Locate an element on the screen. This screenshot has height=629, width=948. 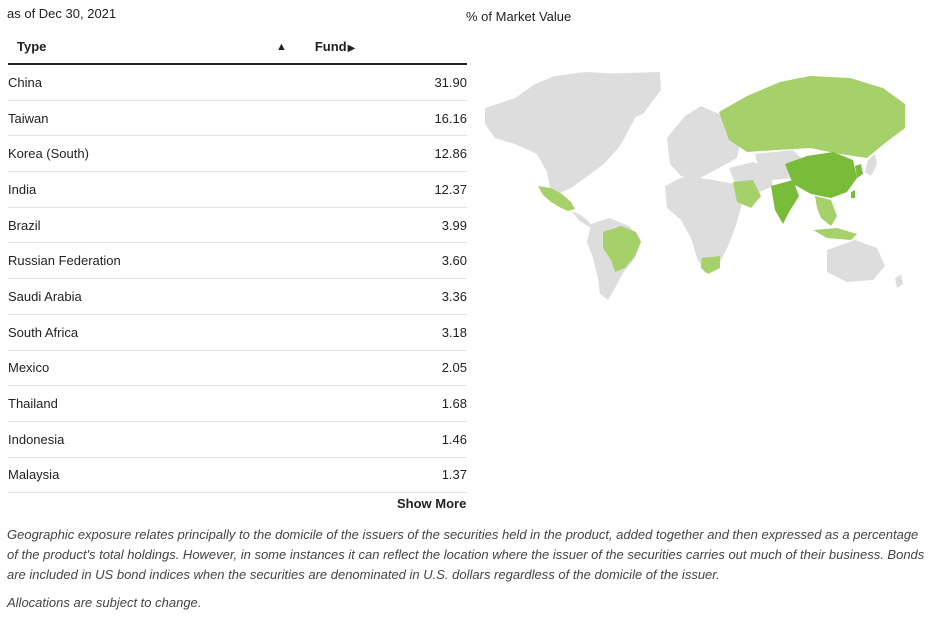
fund-header-label: Fund is located at coordinates (330, 46).